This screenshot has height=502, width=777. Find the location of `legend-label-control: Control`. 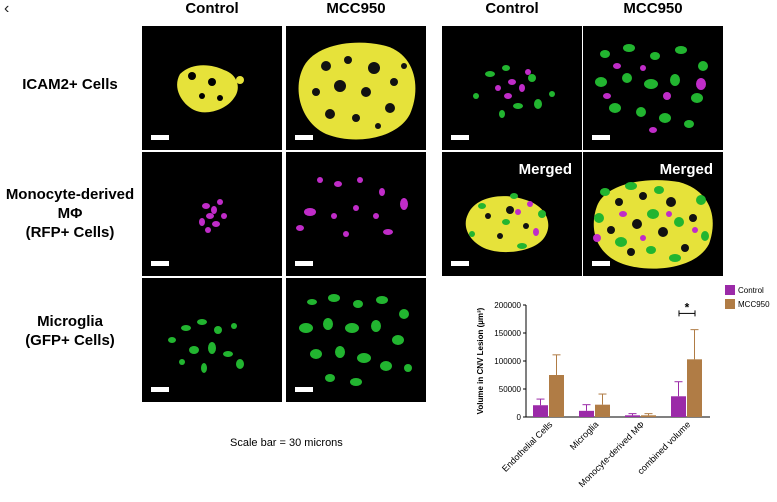

legend-label-control: Control is located at coordinates (751, 290).